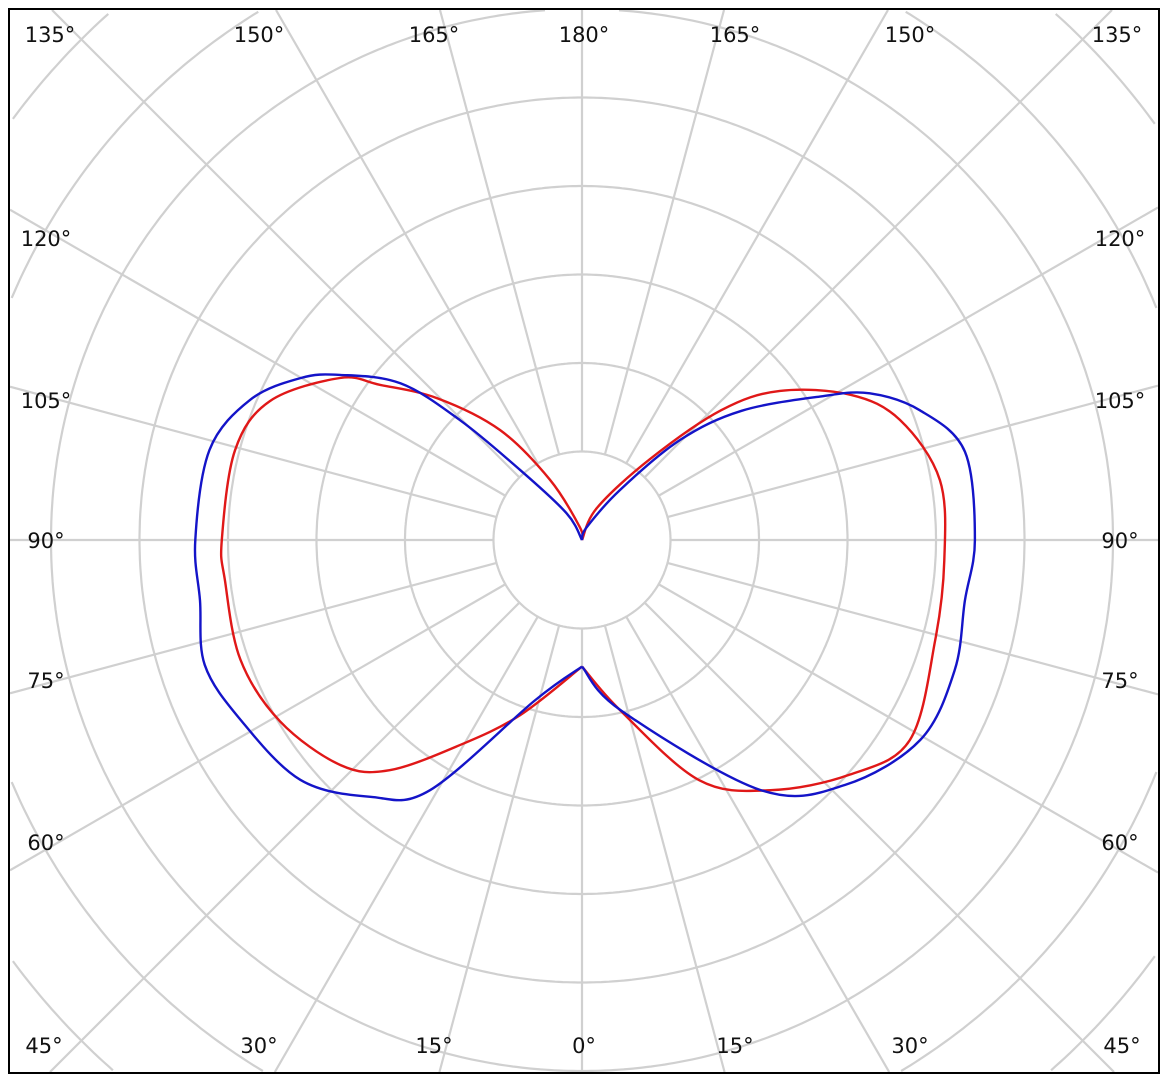 This screenshot has height=1080, width=1166. I want to click on series-0-left-curve, so click(401, 575).